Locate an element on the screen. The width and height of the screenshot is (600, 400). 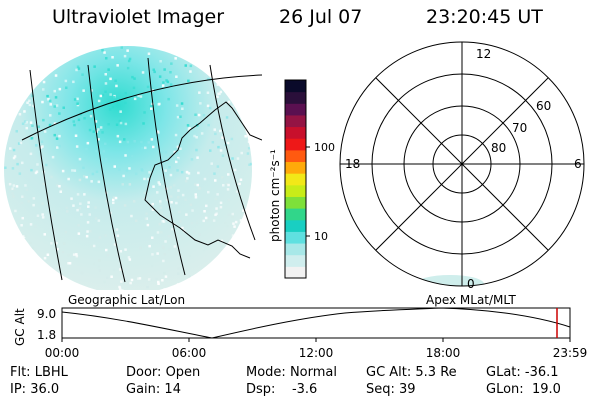
mlt-label-6: 6 is located at coordinates (578, 164).